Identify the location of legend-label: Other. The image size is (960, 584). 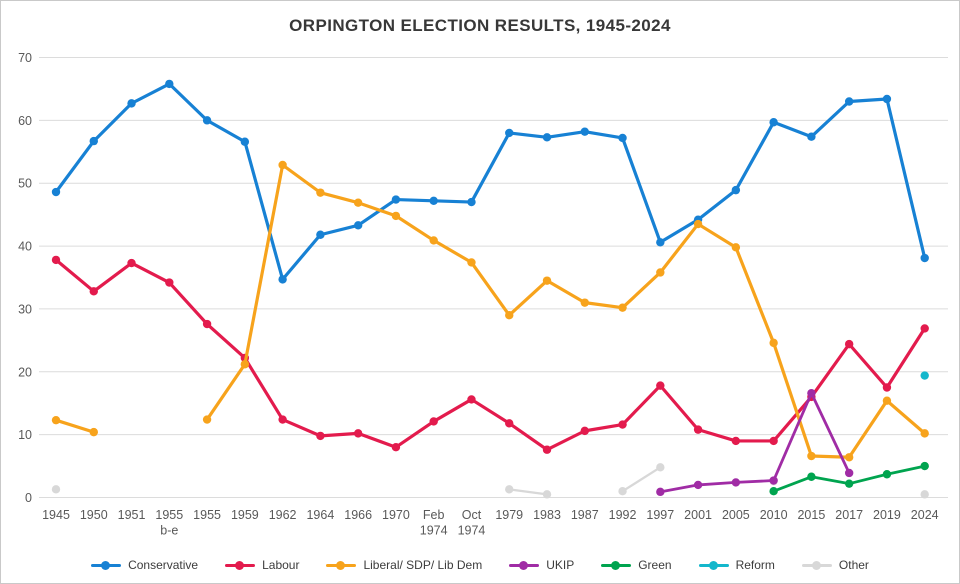
(853, 565).